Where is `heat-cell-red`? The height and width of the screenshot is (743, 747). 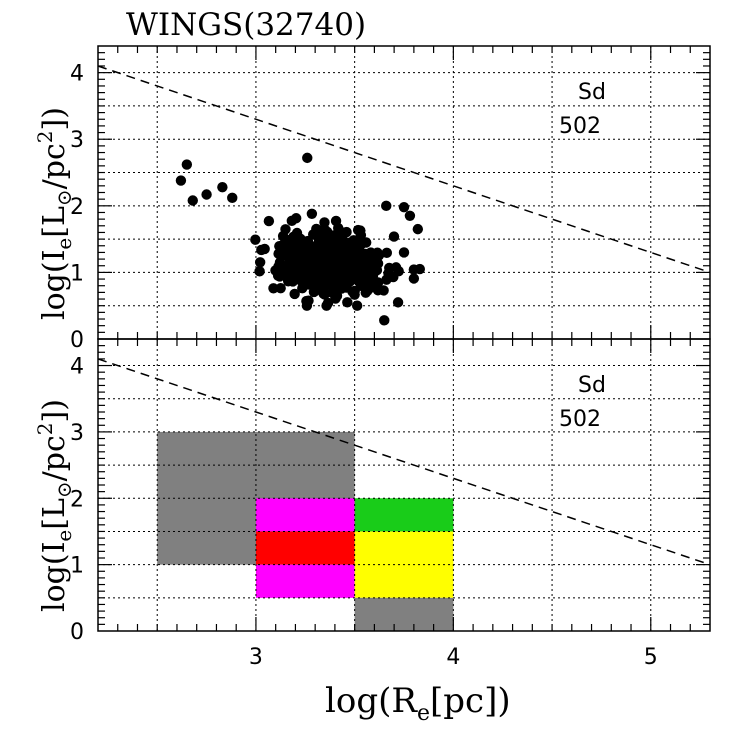 heat-cell-red is located at coordinates (305, 548).